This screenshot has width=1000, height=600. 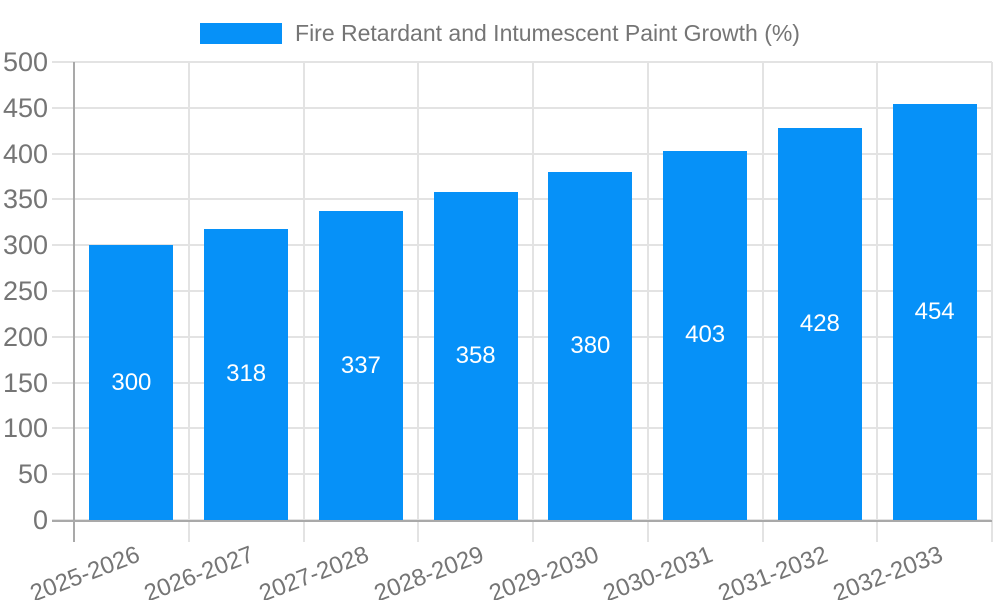 What do you see at coordinates (25, 199) in the screenshot?
I see `y-axis-tick-label: 350` at bounding box center [25, 199].